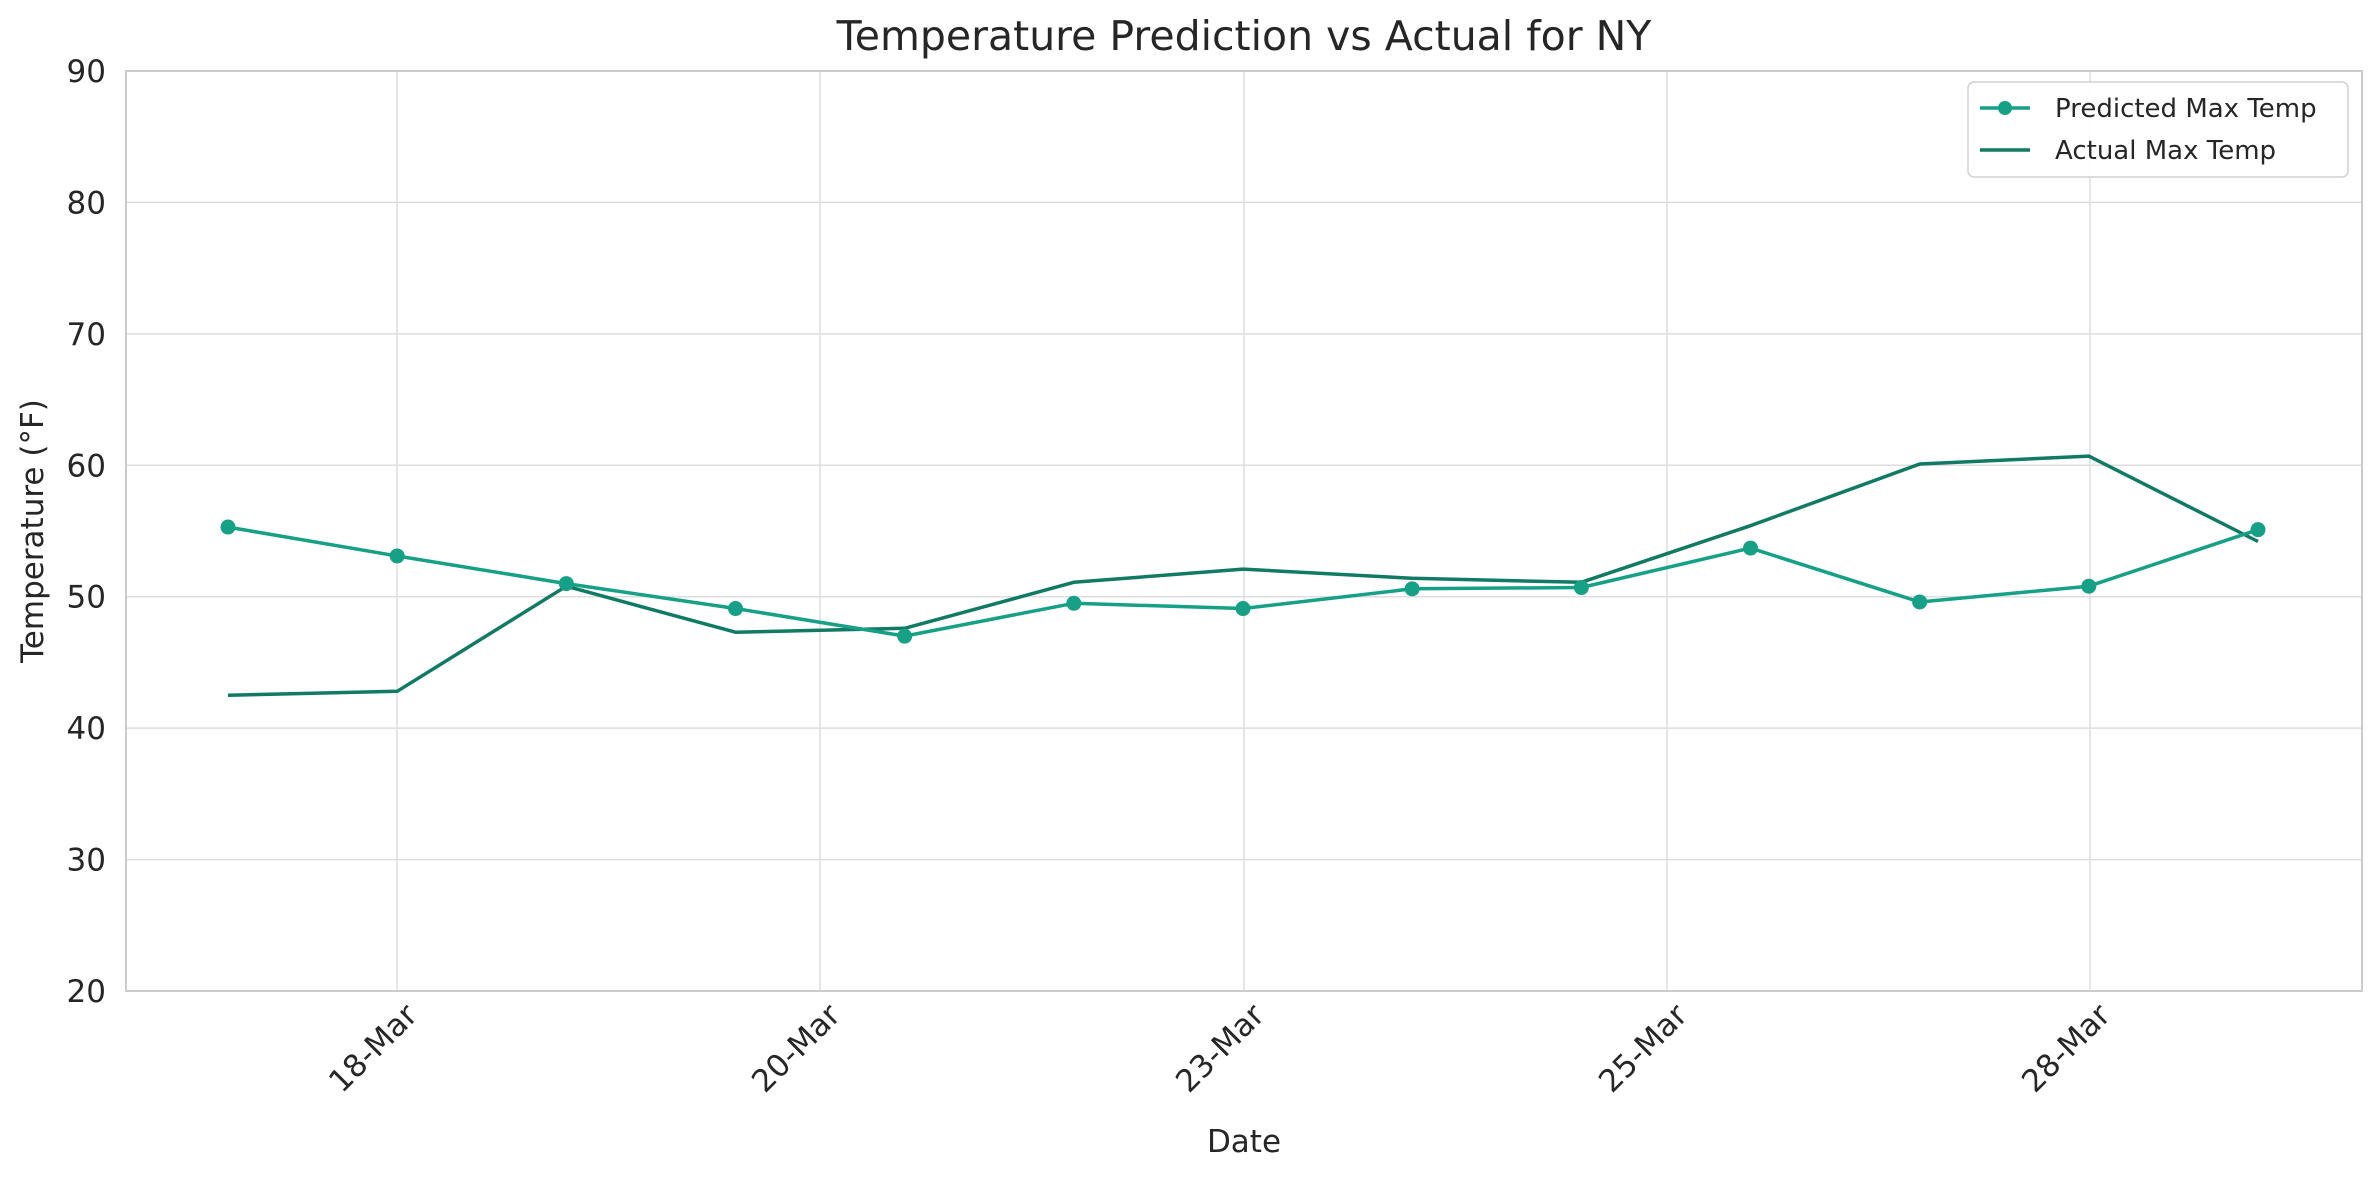  I want to click on y-tick-label: 50, so click(86, 598).